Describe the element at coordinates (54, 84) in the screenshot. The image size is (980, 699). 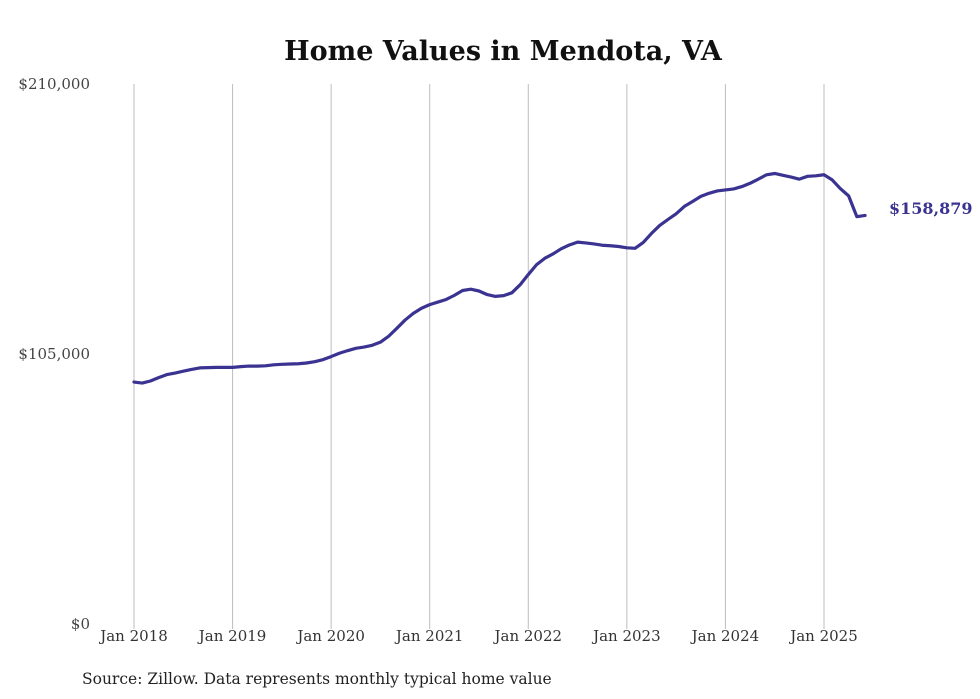
I see `y-tick-label: $210,000` at that location.